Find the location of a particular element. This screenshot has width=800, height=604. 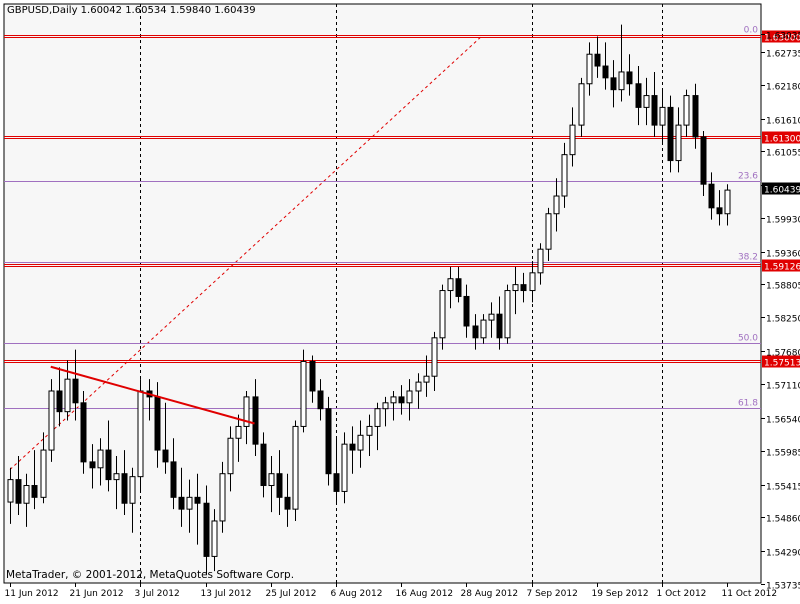

trendline-group is located at coordinates (152, 395).